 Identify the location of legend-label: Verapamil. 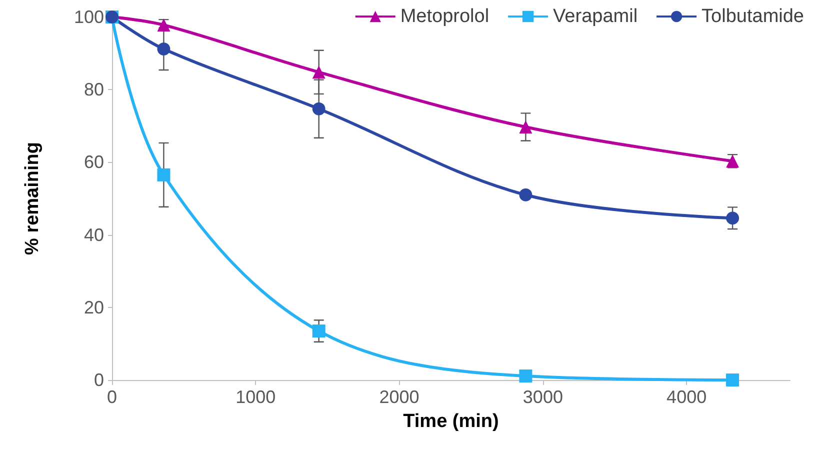
(595, 16).